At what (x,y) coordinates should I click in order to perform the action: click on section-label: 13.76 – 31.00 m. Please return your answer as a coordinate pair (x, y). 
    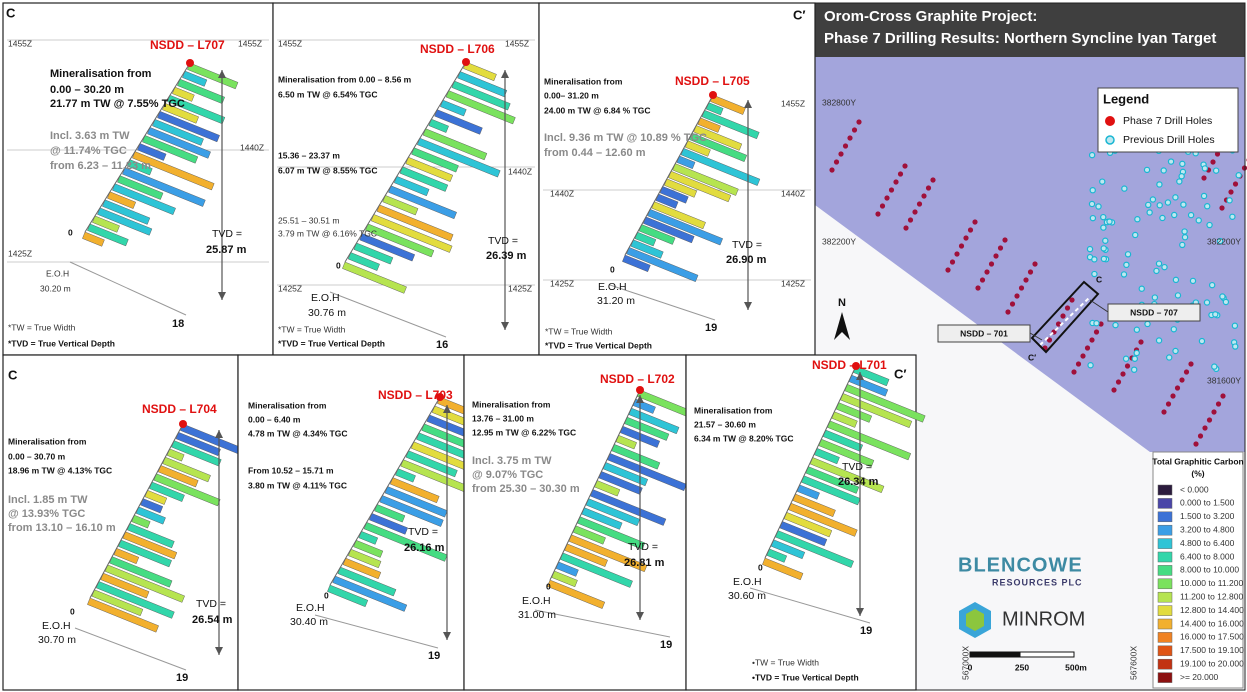
    Looking at the image, I should click on (503, 418).